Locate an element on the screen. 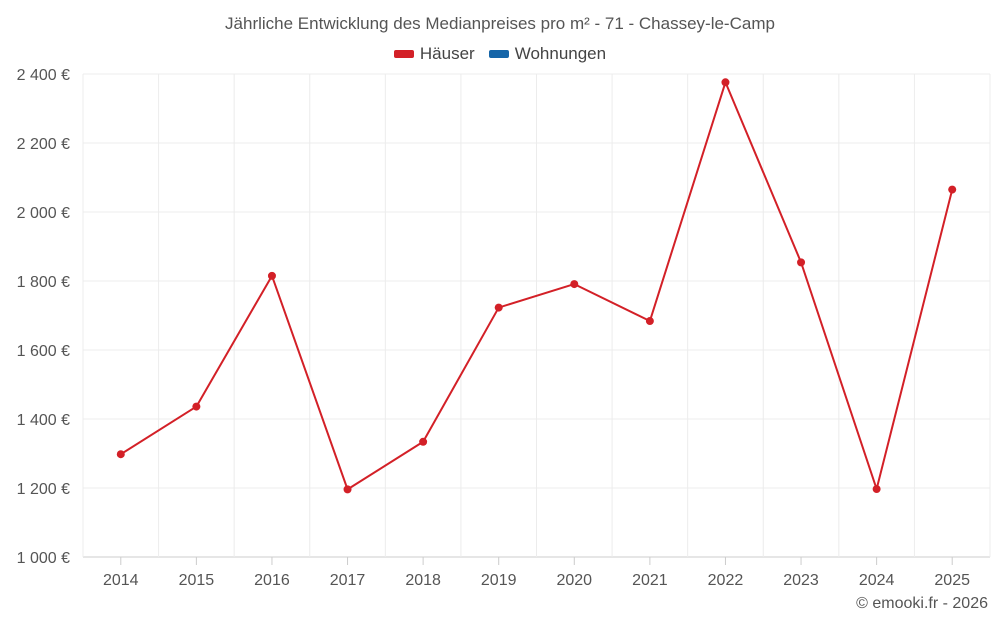  y-tick-label: 1 800 € is located at coordinates (43, 282).